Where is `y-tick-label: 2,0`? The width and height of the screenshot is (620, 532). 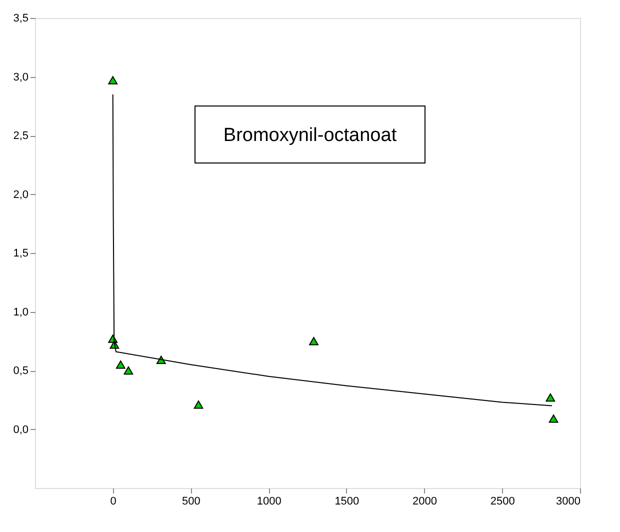 y-tick-label: 2,0 is located at coordinates (20, 194).